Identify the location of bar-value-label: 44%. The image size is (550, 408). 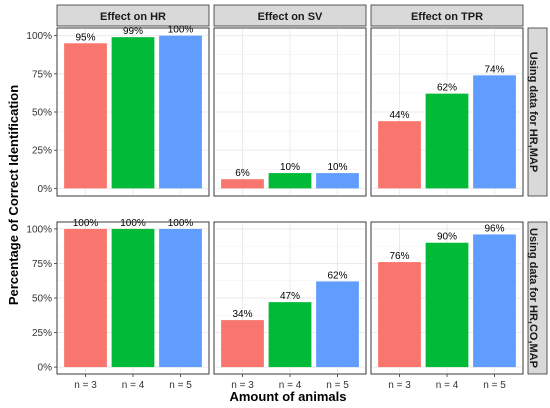
(399, 115).